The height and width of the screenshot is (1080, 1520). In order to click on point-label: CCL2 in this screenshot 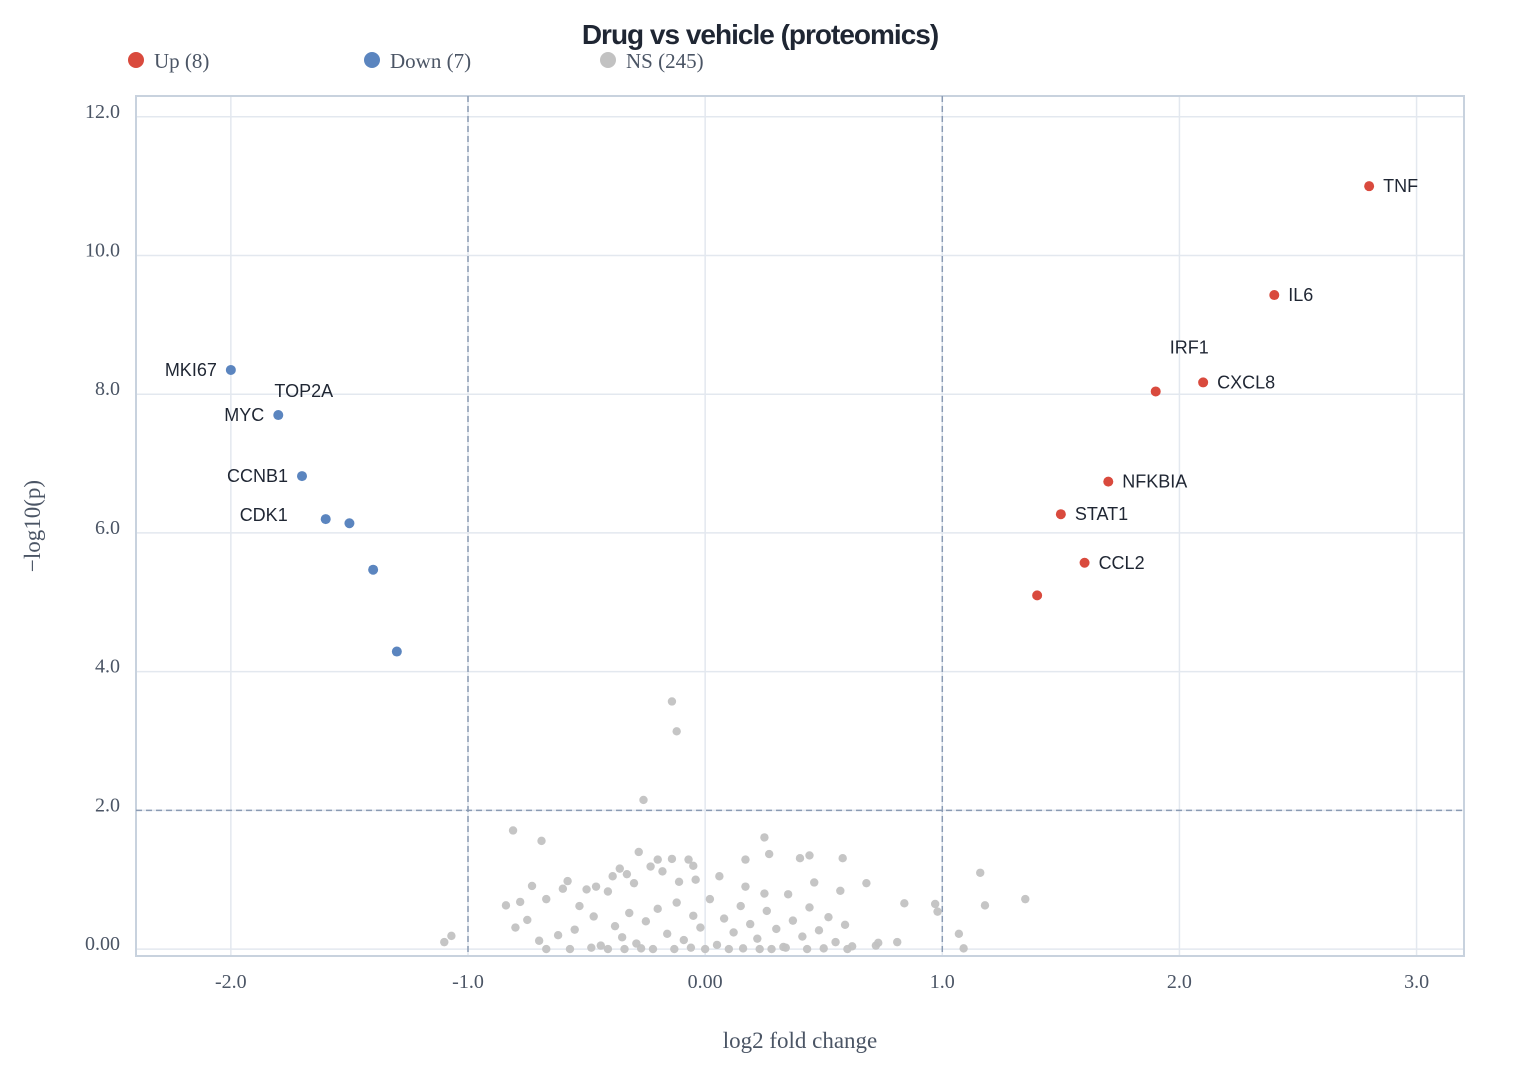, I will do `click(1122, 563)`.